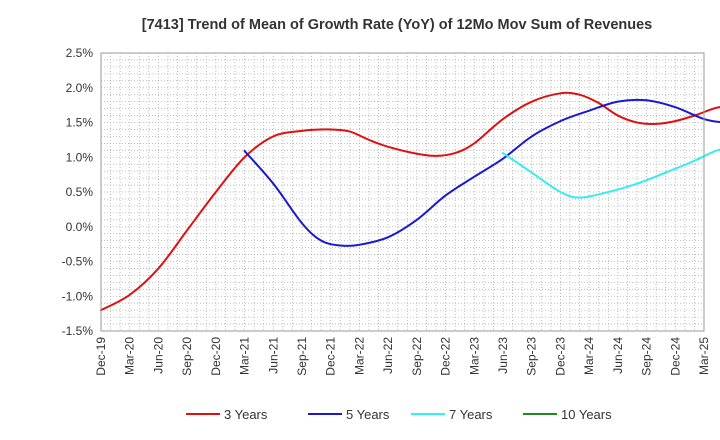 The width and height of the screenshot is (720, 440). What do you see at coordinates (368, 414) in the screenshot?
I see `legend-label: 5 Years` at bounding box center [368, 414].